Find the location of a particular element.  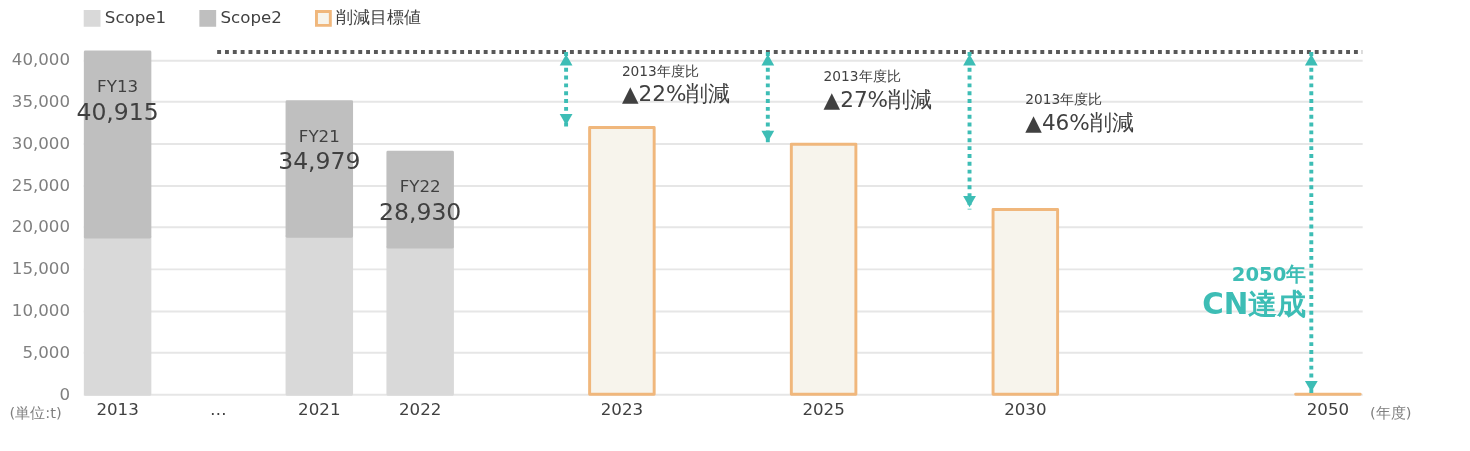

x-tick-label: 2030 is located at coordinates (1025, 410).